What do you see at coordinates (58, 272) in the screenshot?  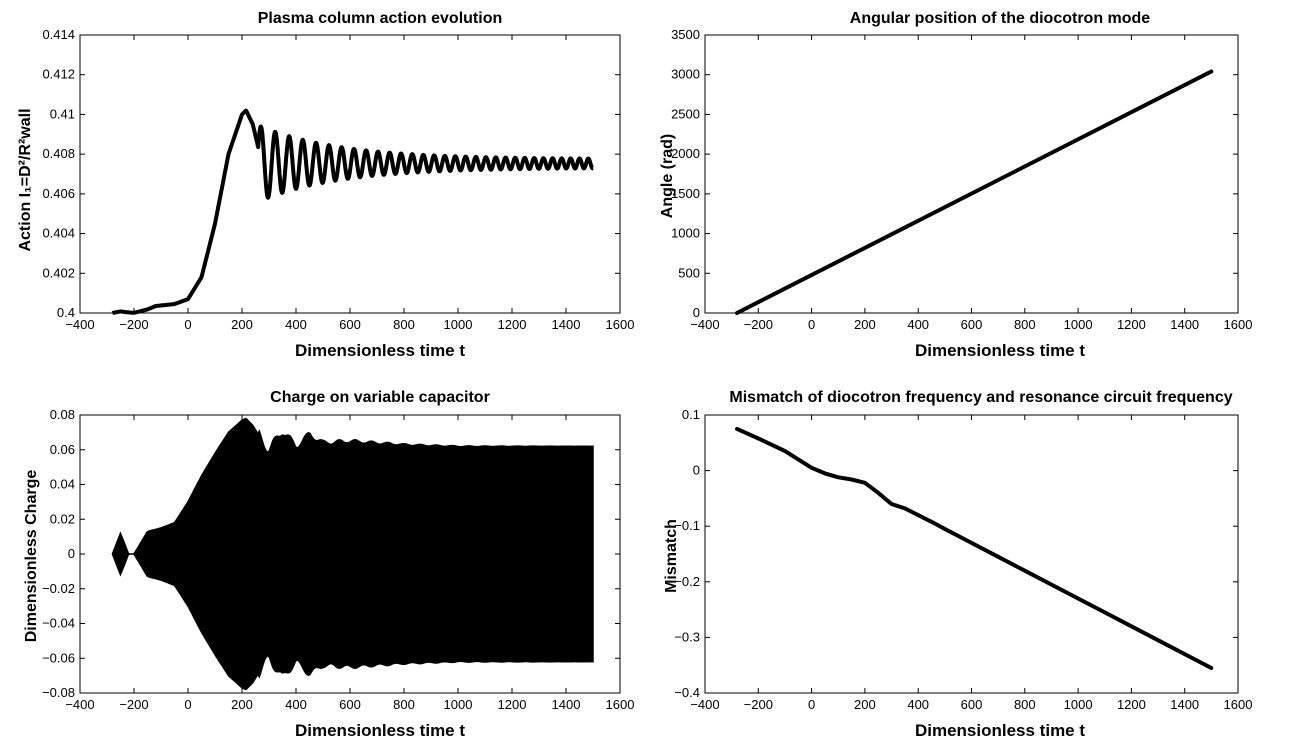 I see `y-tick-label: 0.402` at bounding box center [58, 272].